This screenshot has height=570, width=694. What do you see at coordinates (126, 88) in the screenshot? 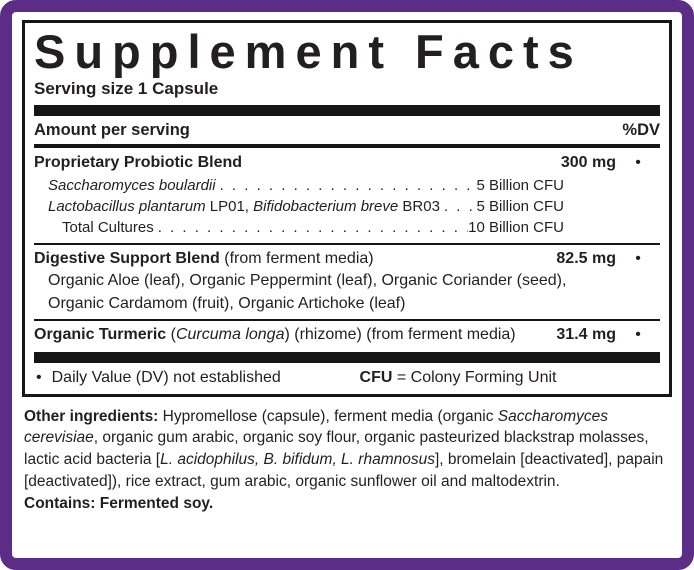
I see `serving-size: Serving size 1 Capsule` at bounding box center [126, 88].